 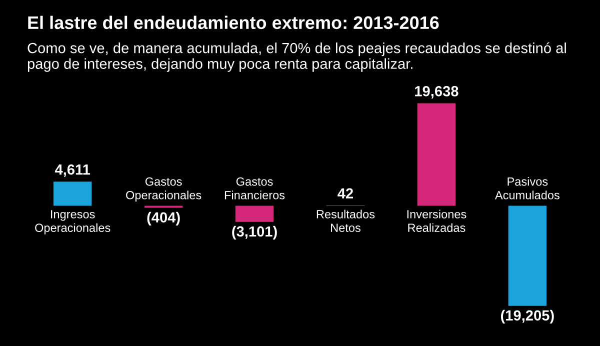 What do you see at coordinates (72, 222) in the screenshot?
I see `x-tick-label: Ingresos Operacionales` at bounding box center [72, 222].